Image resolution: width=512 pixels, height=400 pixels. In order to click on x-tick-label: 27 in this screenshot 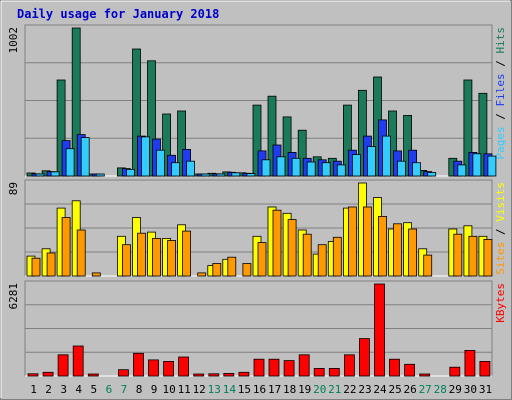, I will do `click(425, 389)`.